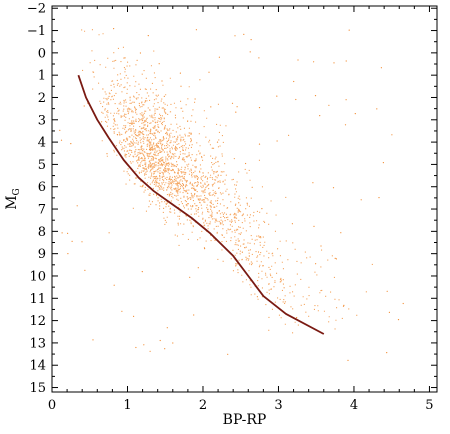 The height and width of the screenshot is (434, 450). What do you see at coordinates (429, 405) in the screenshot?
I see `x-tick-label: 5` at bounding box center [429, 405].